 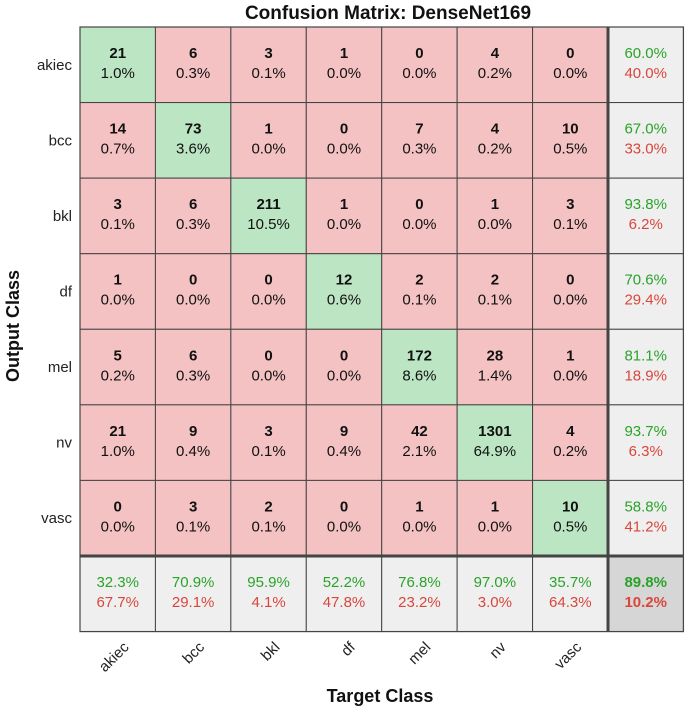 I want to click on overall-summary-cell, so click(x=645, y=594).